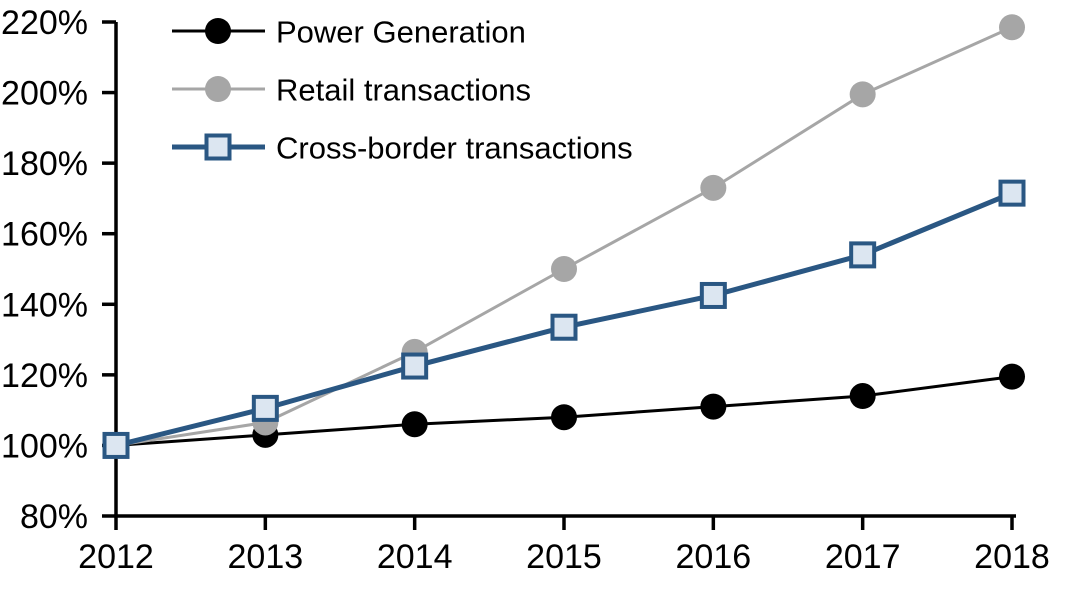 The width and height of the screenshot is (1076, 595). Describe the element at coordinates (54, 517) in the screenshot. I see `y-axis-tick-label: 80%` at that location.